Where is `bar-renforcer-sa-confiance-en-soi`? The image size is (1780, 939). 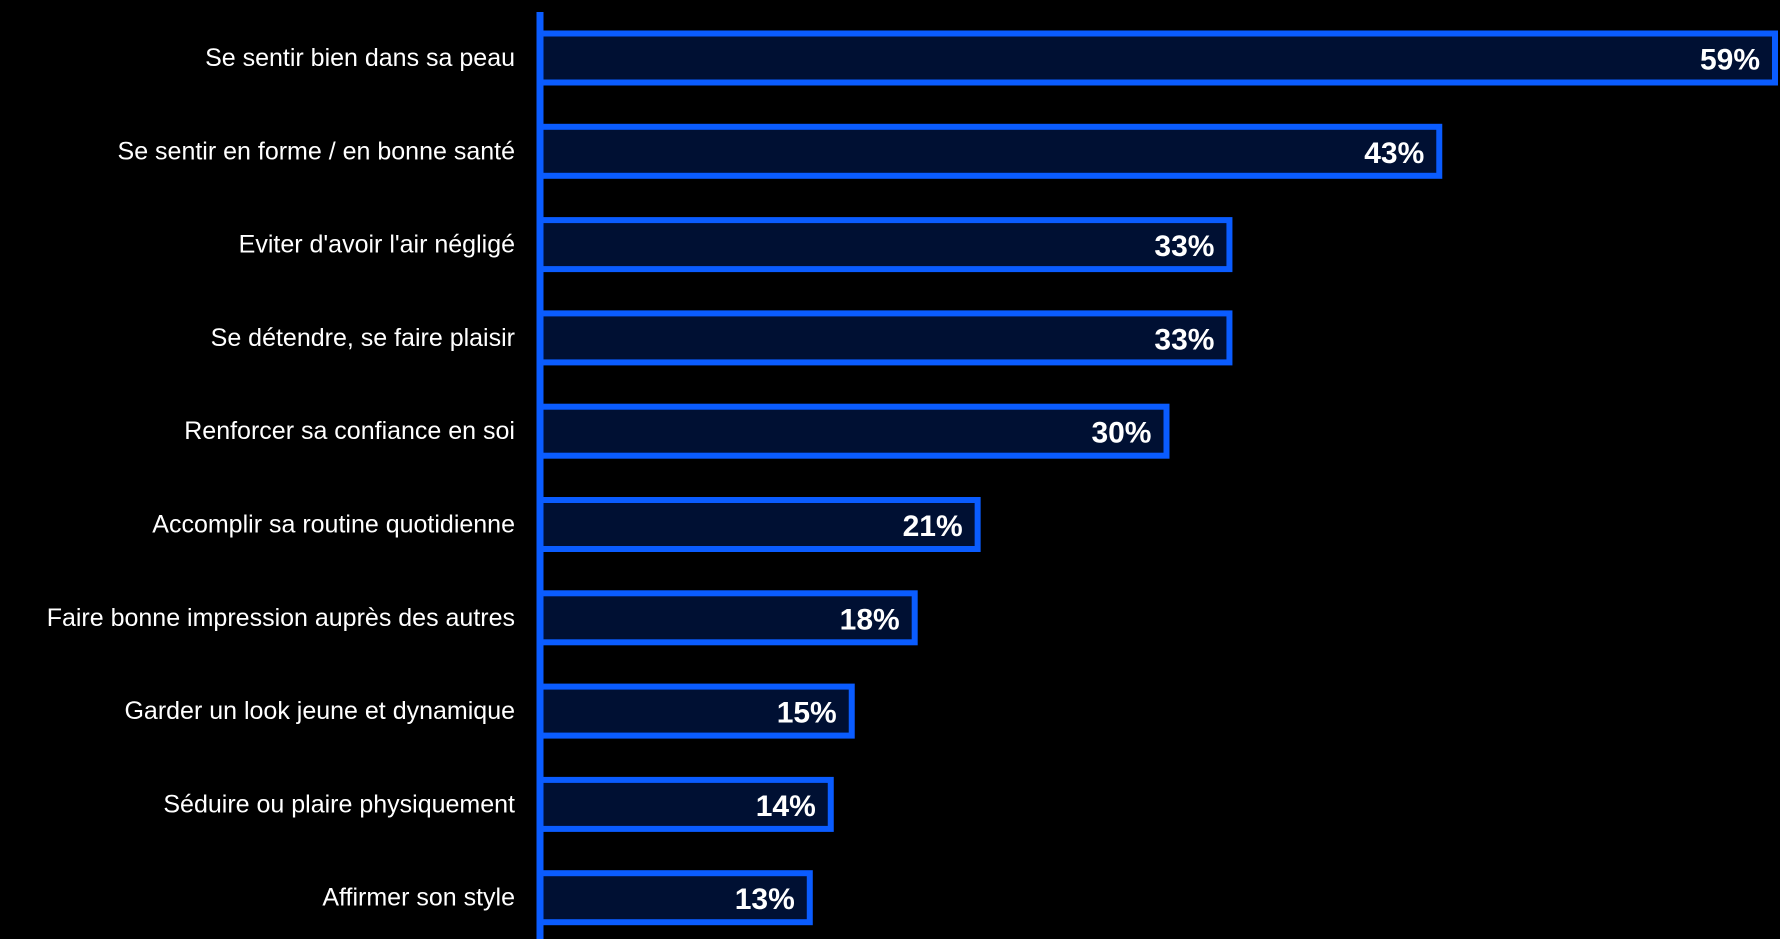 bar-renforcer-sa-confiance-en-soi is located at coordinates (853, 431).